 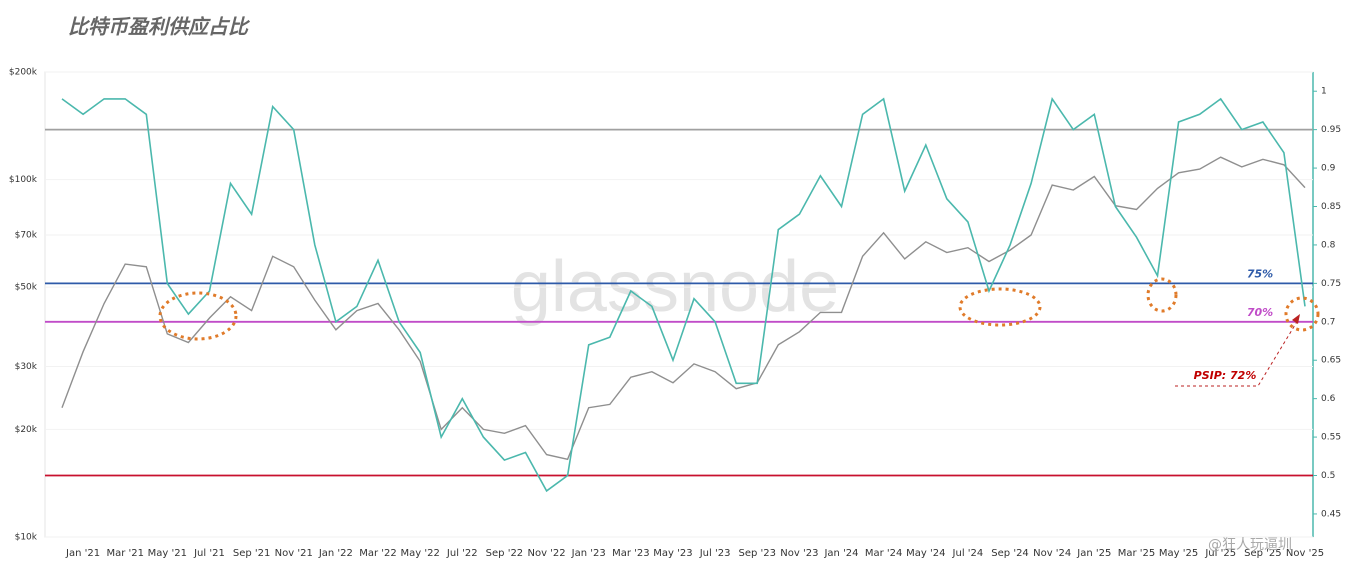 What do you see at coordinates (799, 553) in the screenshot?
I see `x-tick-label: Nov '23` at bounding box center [799, 553].